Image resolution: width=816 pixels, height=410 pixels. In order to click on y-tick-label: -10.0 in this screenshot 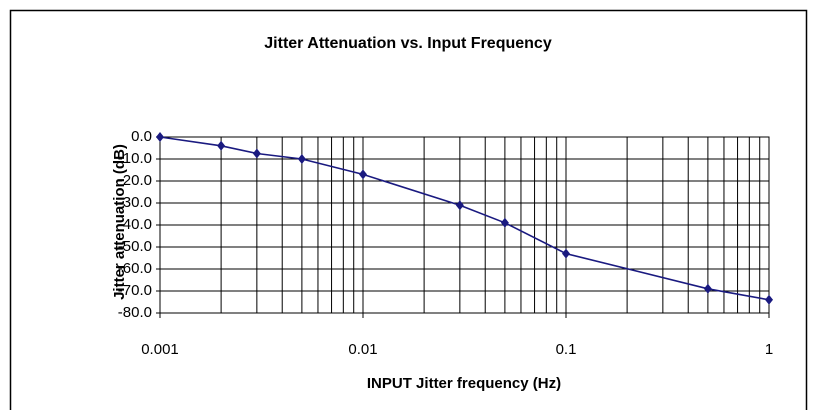, I will do `click(135, 158)`.